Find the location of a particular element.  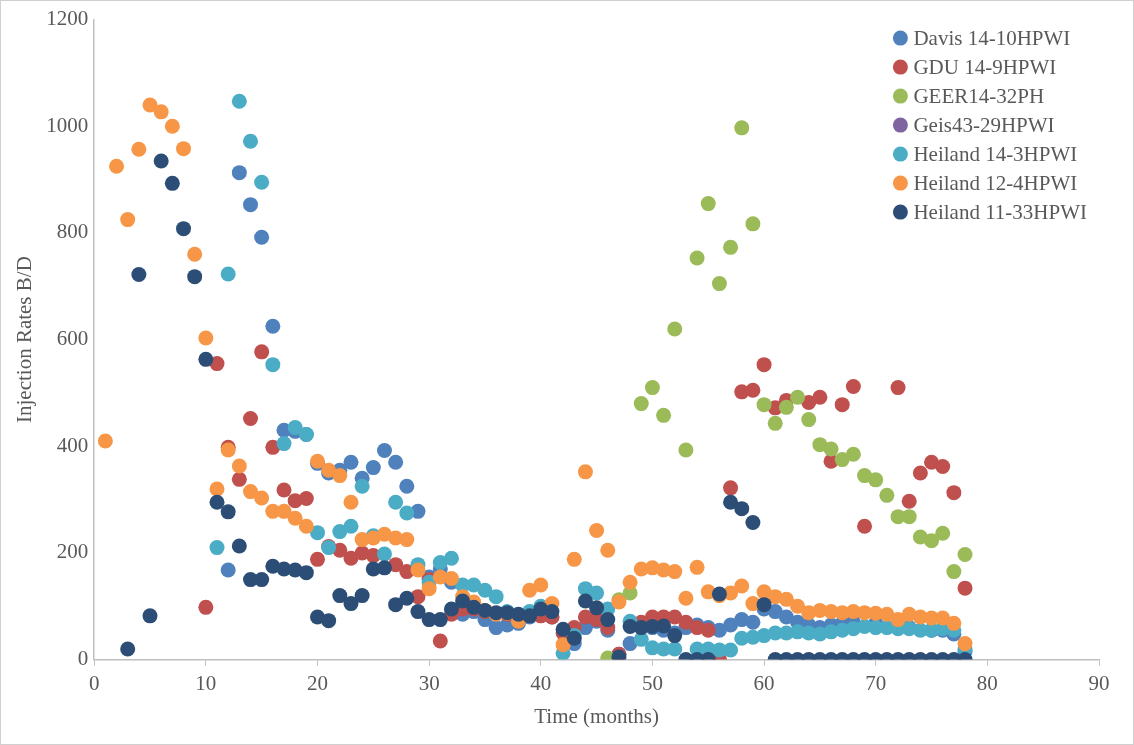

x-axis-title: Time (months) is located at coordinates (596, 715).